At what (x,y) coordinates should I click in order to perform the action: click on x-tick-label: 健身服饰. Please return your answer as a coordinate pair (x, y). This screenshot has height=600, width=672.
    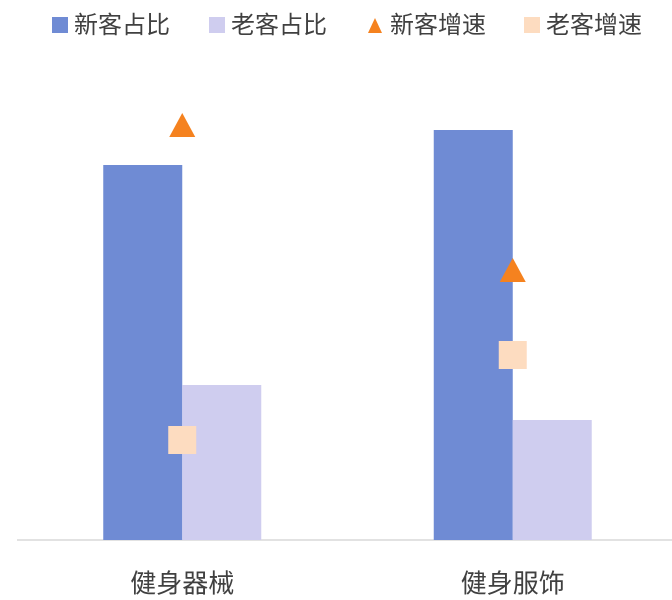
    Looking at the image, I should click on (513, 585).